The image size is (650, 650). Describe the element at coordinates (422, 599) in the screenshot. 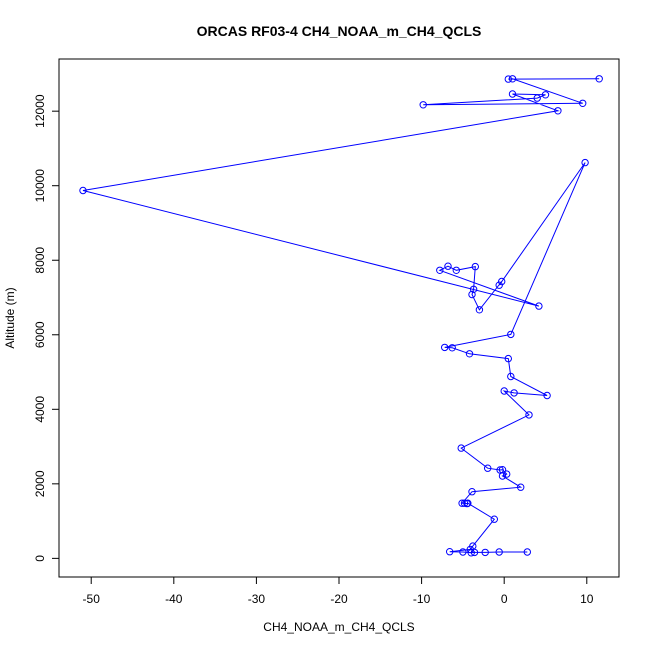

I see `x-tick-label: -10` at that location.